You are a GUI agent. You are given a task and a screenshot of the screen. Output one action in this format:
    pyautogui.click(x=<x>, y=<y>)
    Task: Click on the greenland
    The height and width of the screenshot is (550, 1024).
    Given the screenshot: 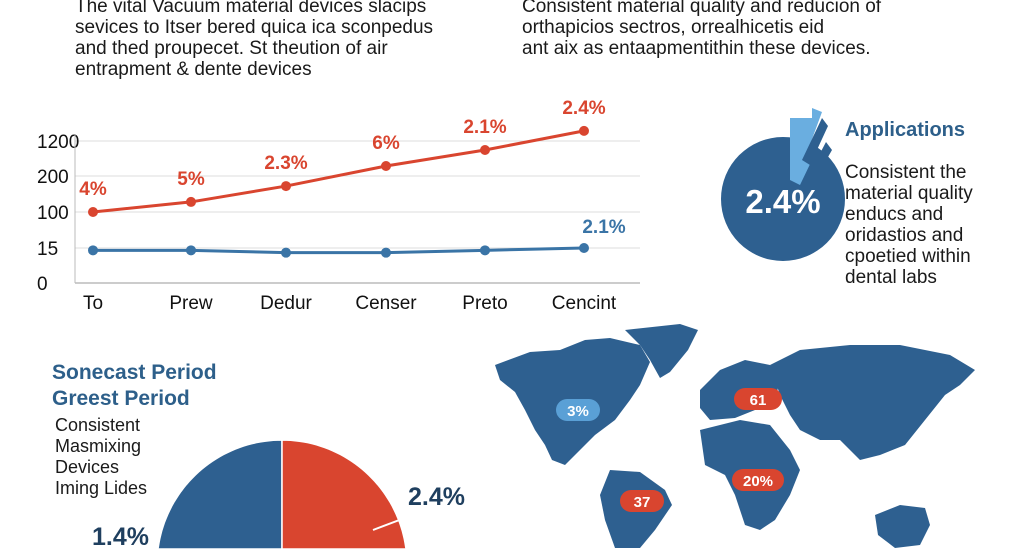 What is the action you would take?
    pyautogui.click(x=661, y=351)
    